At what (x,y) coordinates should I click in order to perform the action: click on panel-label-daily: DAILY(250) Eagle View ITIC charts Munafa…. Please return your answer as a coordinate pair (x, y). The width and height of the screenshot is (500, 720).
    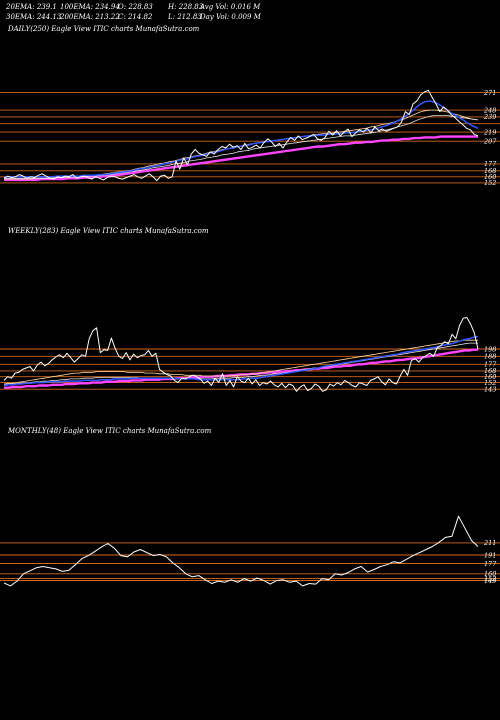
    Looking at the image, I should click on (104, 29).